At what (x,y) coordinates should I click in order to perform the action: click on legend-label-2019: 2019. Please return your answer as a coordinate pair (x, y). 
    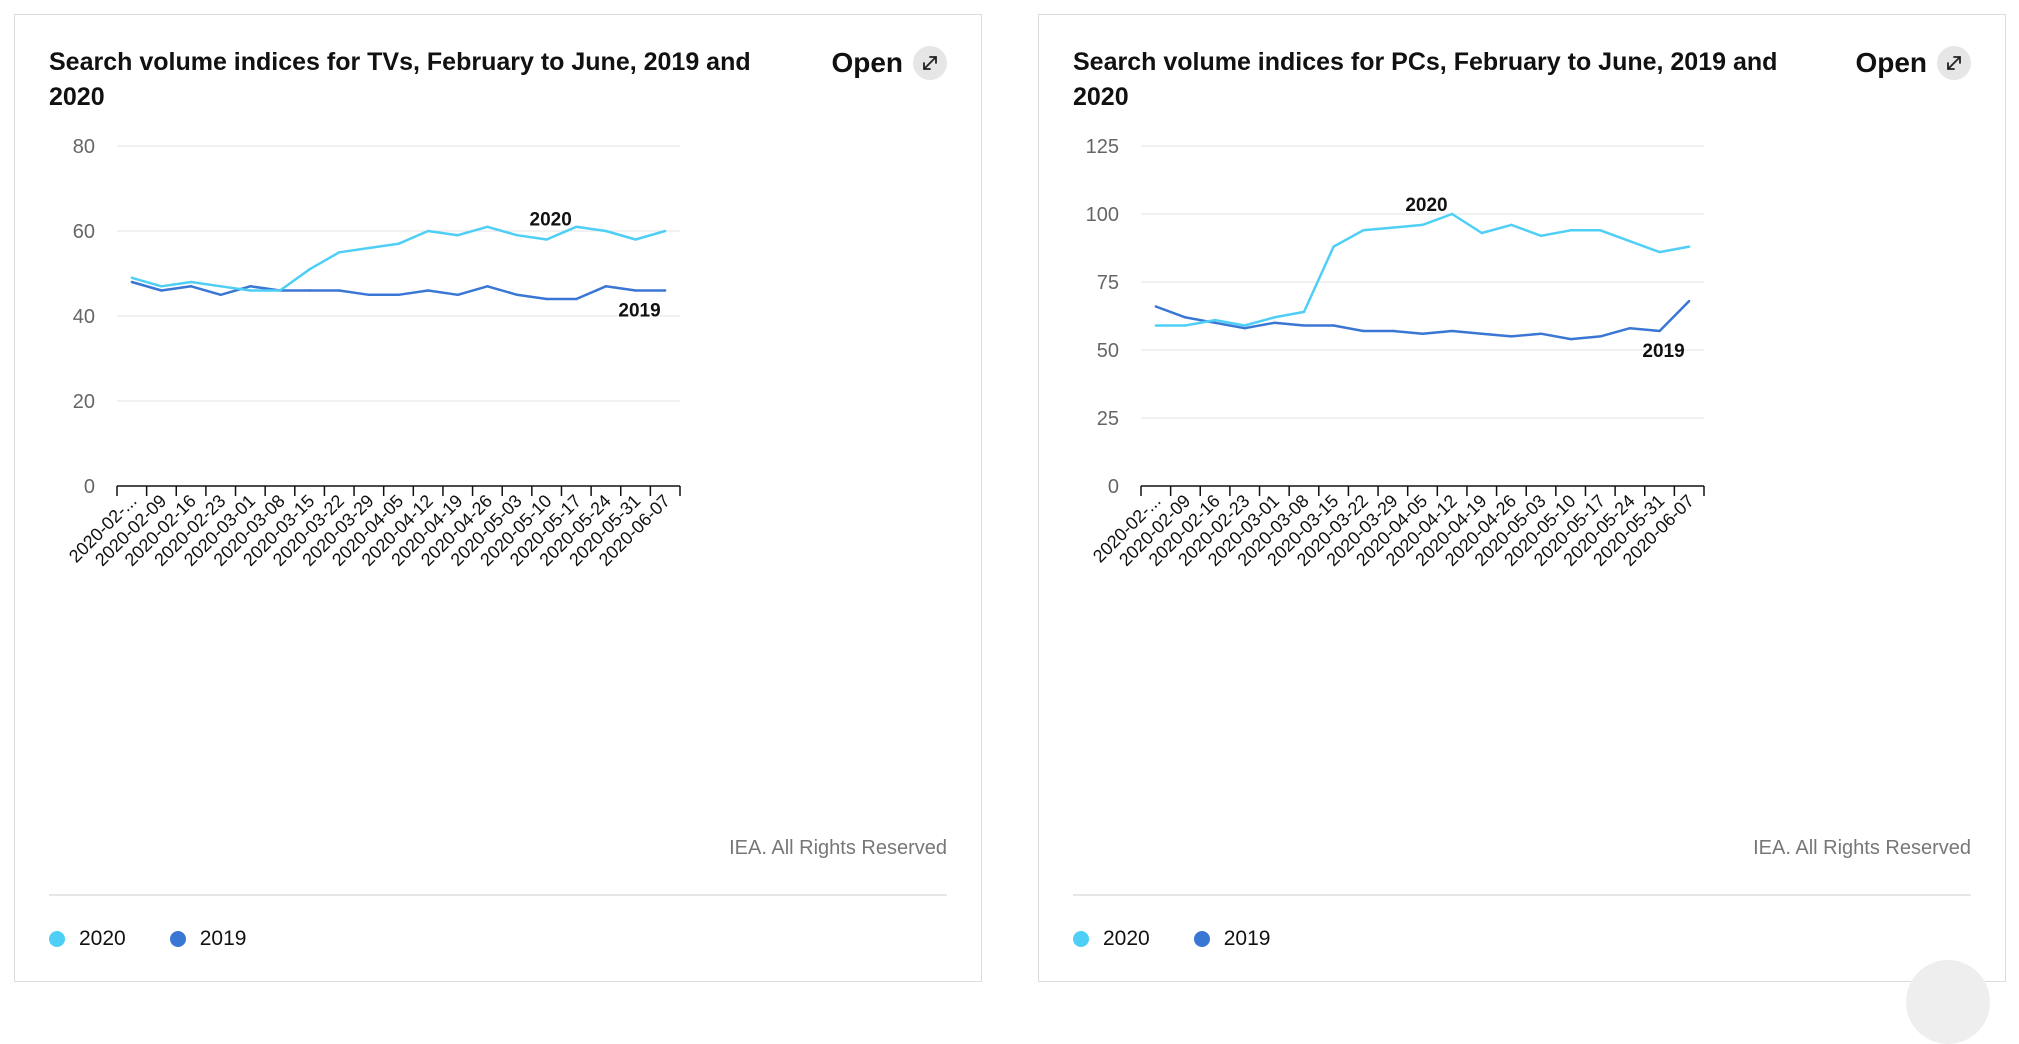
    Looking at the image, I should click on (1247, 938).